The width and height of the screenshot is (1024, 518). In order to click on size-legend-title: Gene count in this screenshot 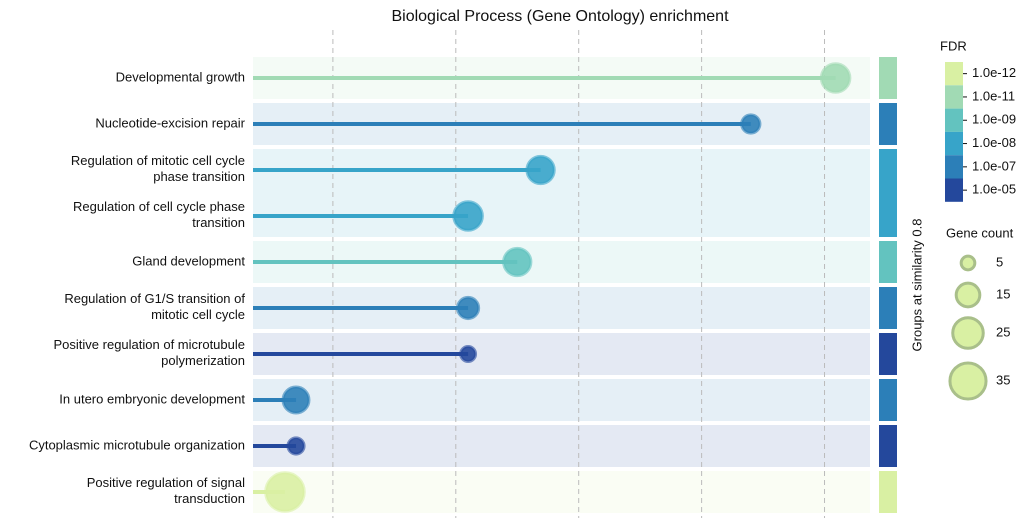, I will do `click(980, 232)`.